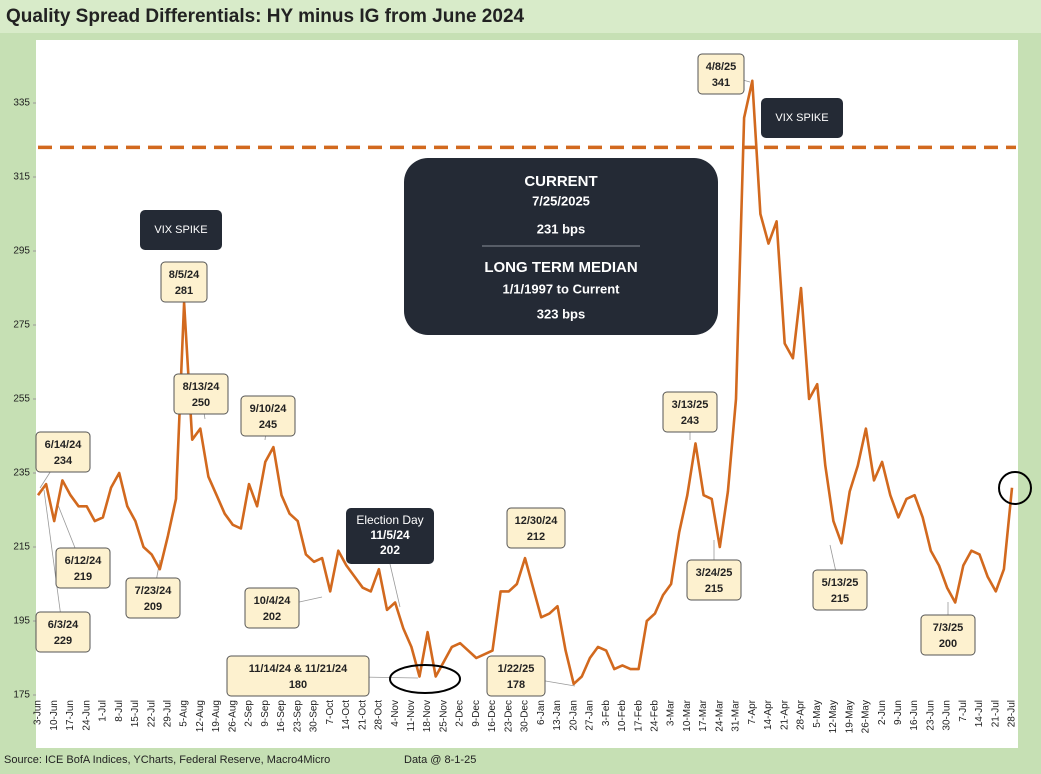 The image size is (1041, 774). I want to click on x-tick-label: 3-Mar, so click(671, 712).